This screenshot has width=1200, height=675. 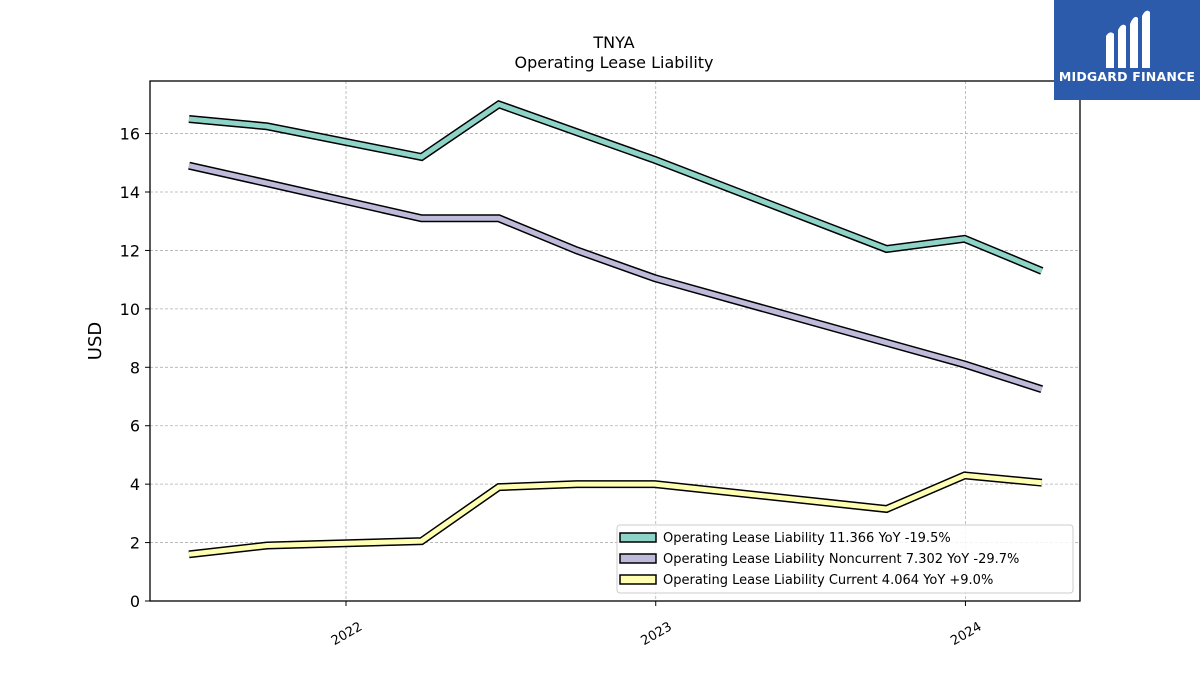 I want to click on y-tick-label: 6, so click(x=135, y=426).